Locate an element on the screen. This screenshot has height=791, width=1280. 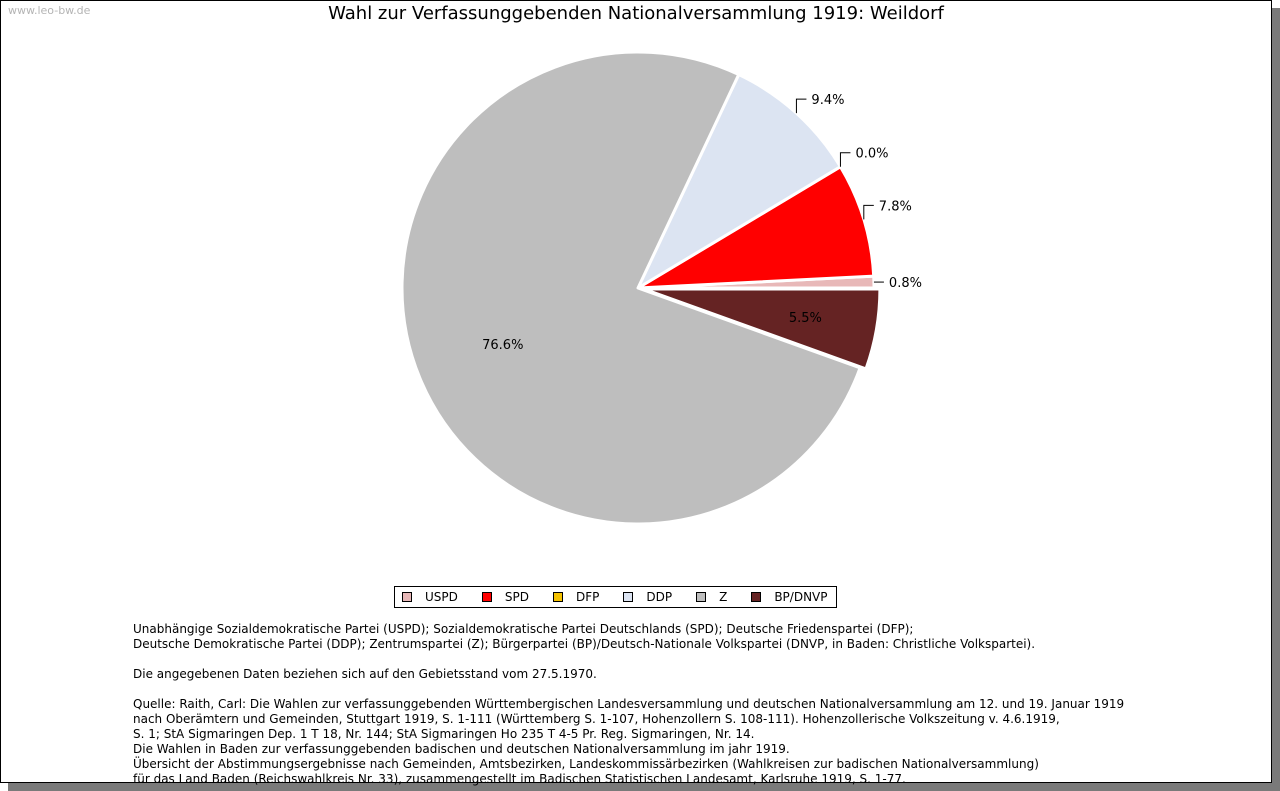
legend-item-dfp: DFP is located at coordinates (576, 597).